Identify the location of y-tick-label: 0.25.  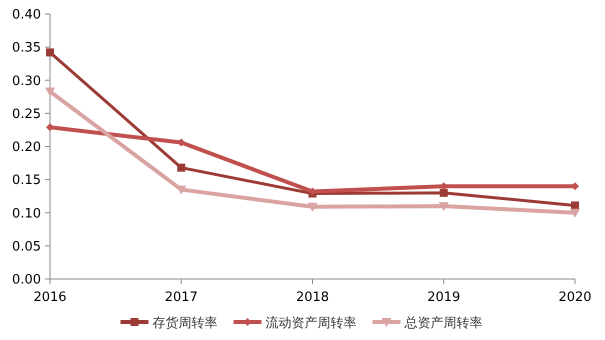
(26, 114).